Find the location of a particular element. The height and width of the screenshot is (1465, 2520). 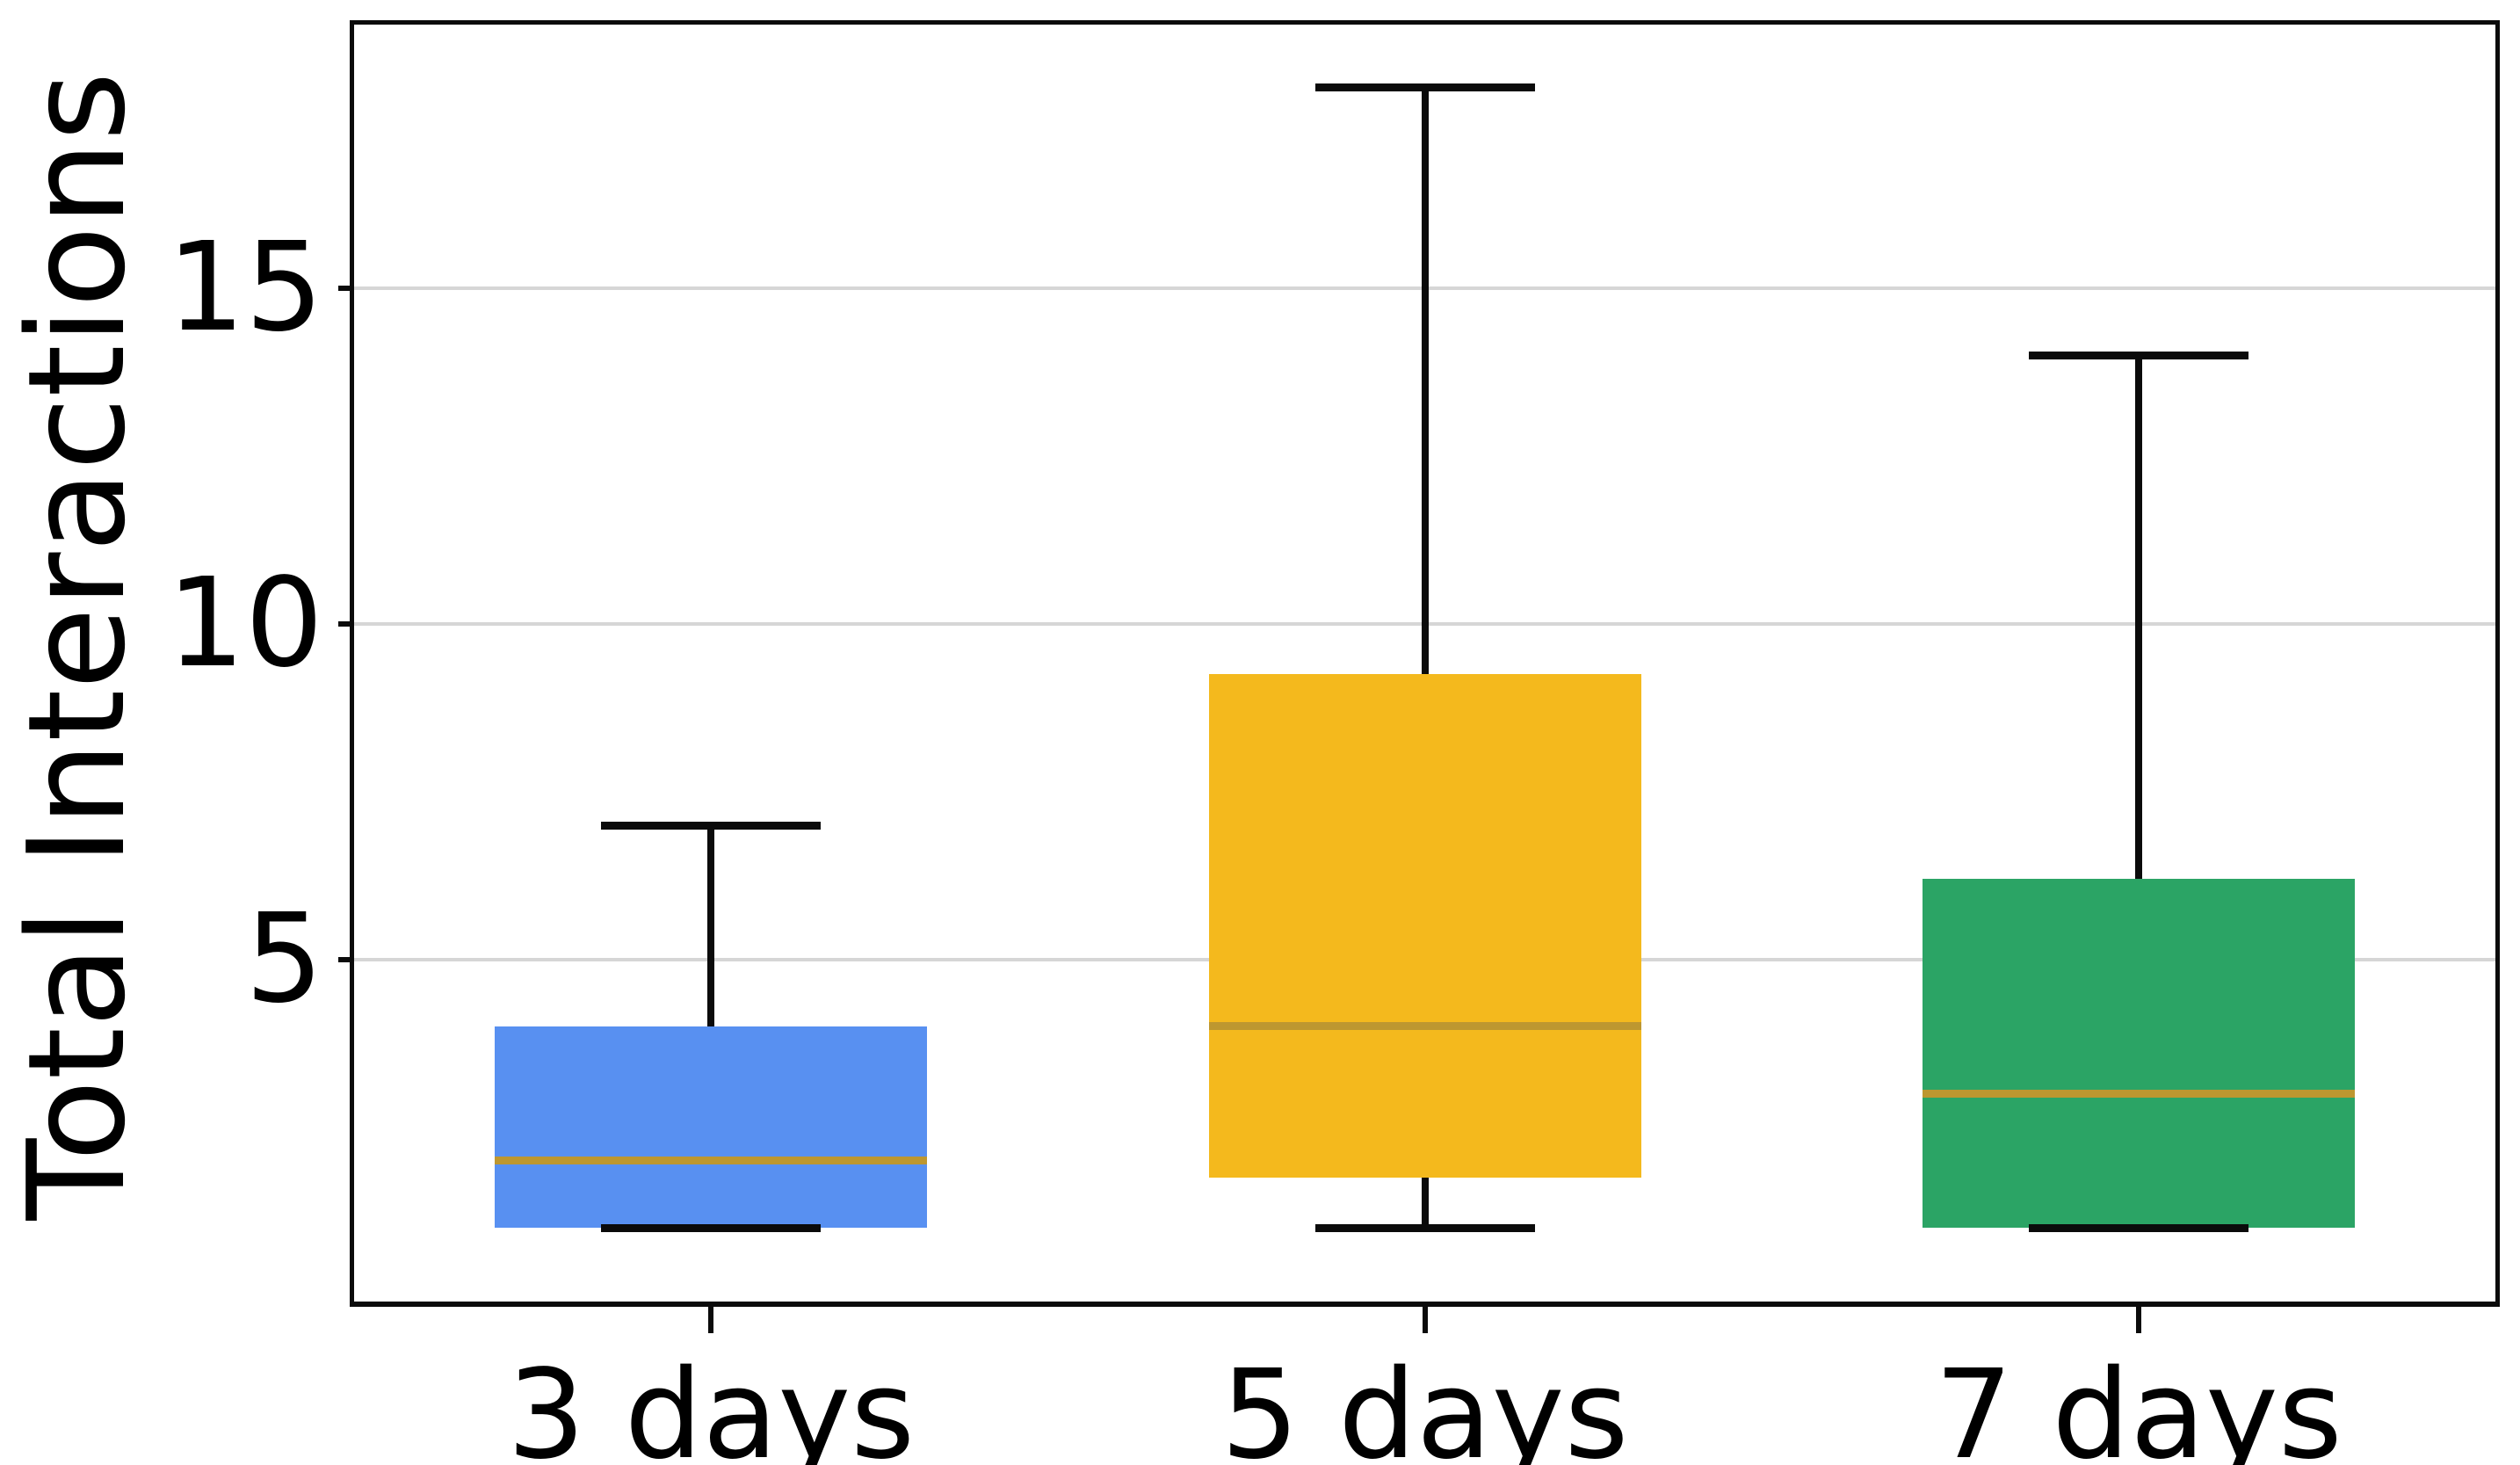

y-tick-label: 5 is located at coordinates (283, 959).